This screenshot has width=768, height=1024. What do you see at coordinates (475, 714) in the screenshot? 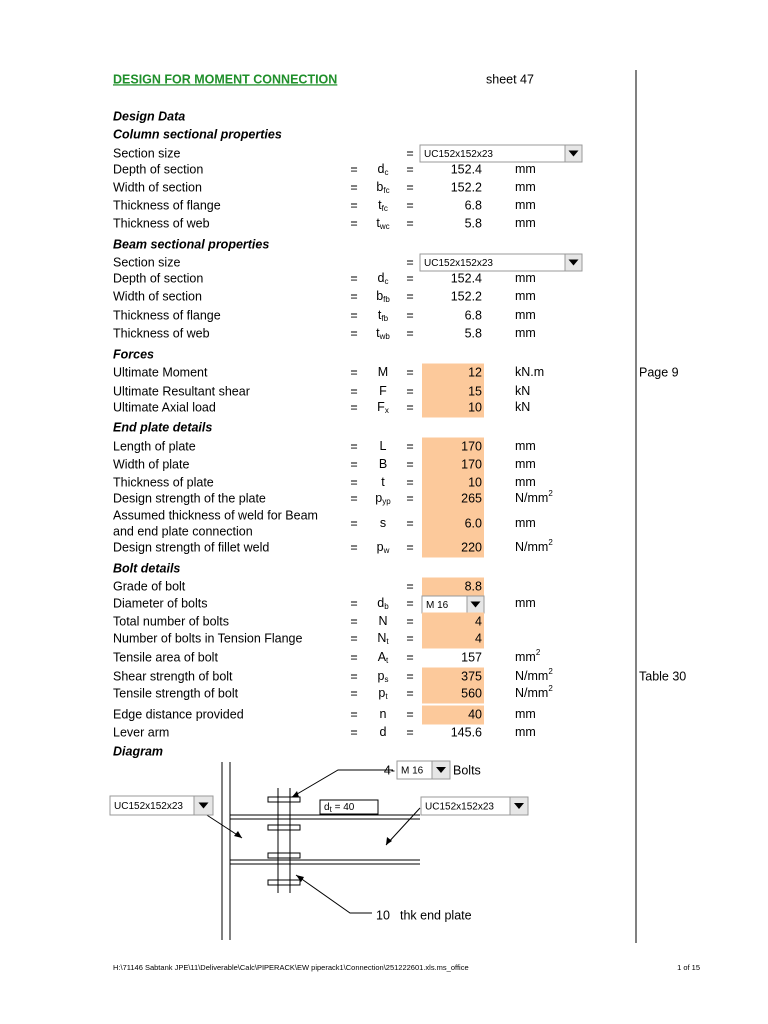
I see `value: 40` at bounding box center [475, 714].